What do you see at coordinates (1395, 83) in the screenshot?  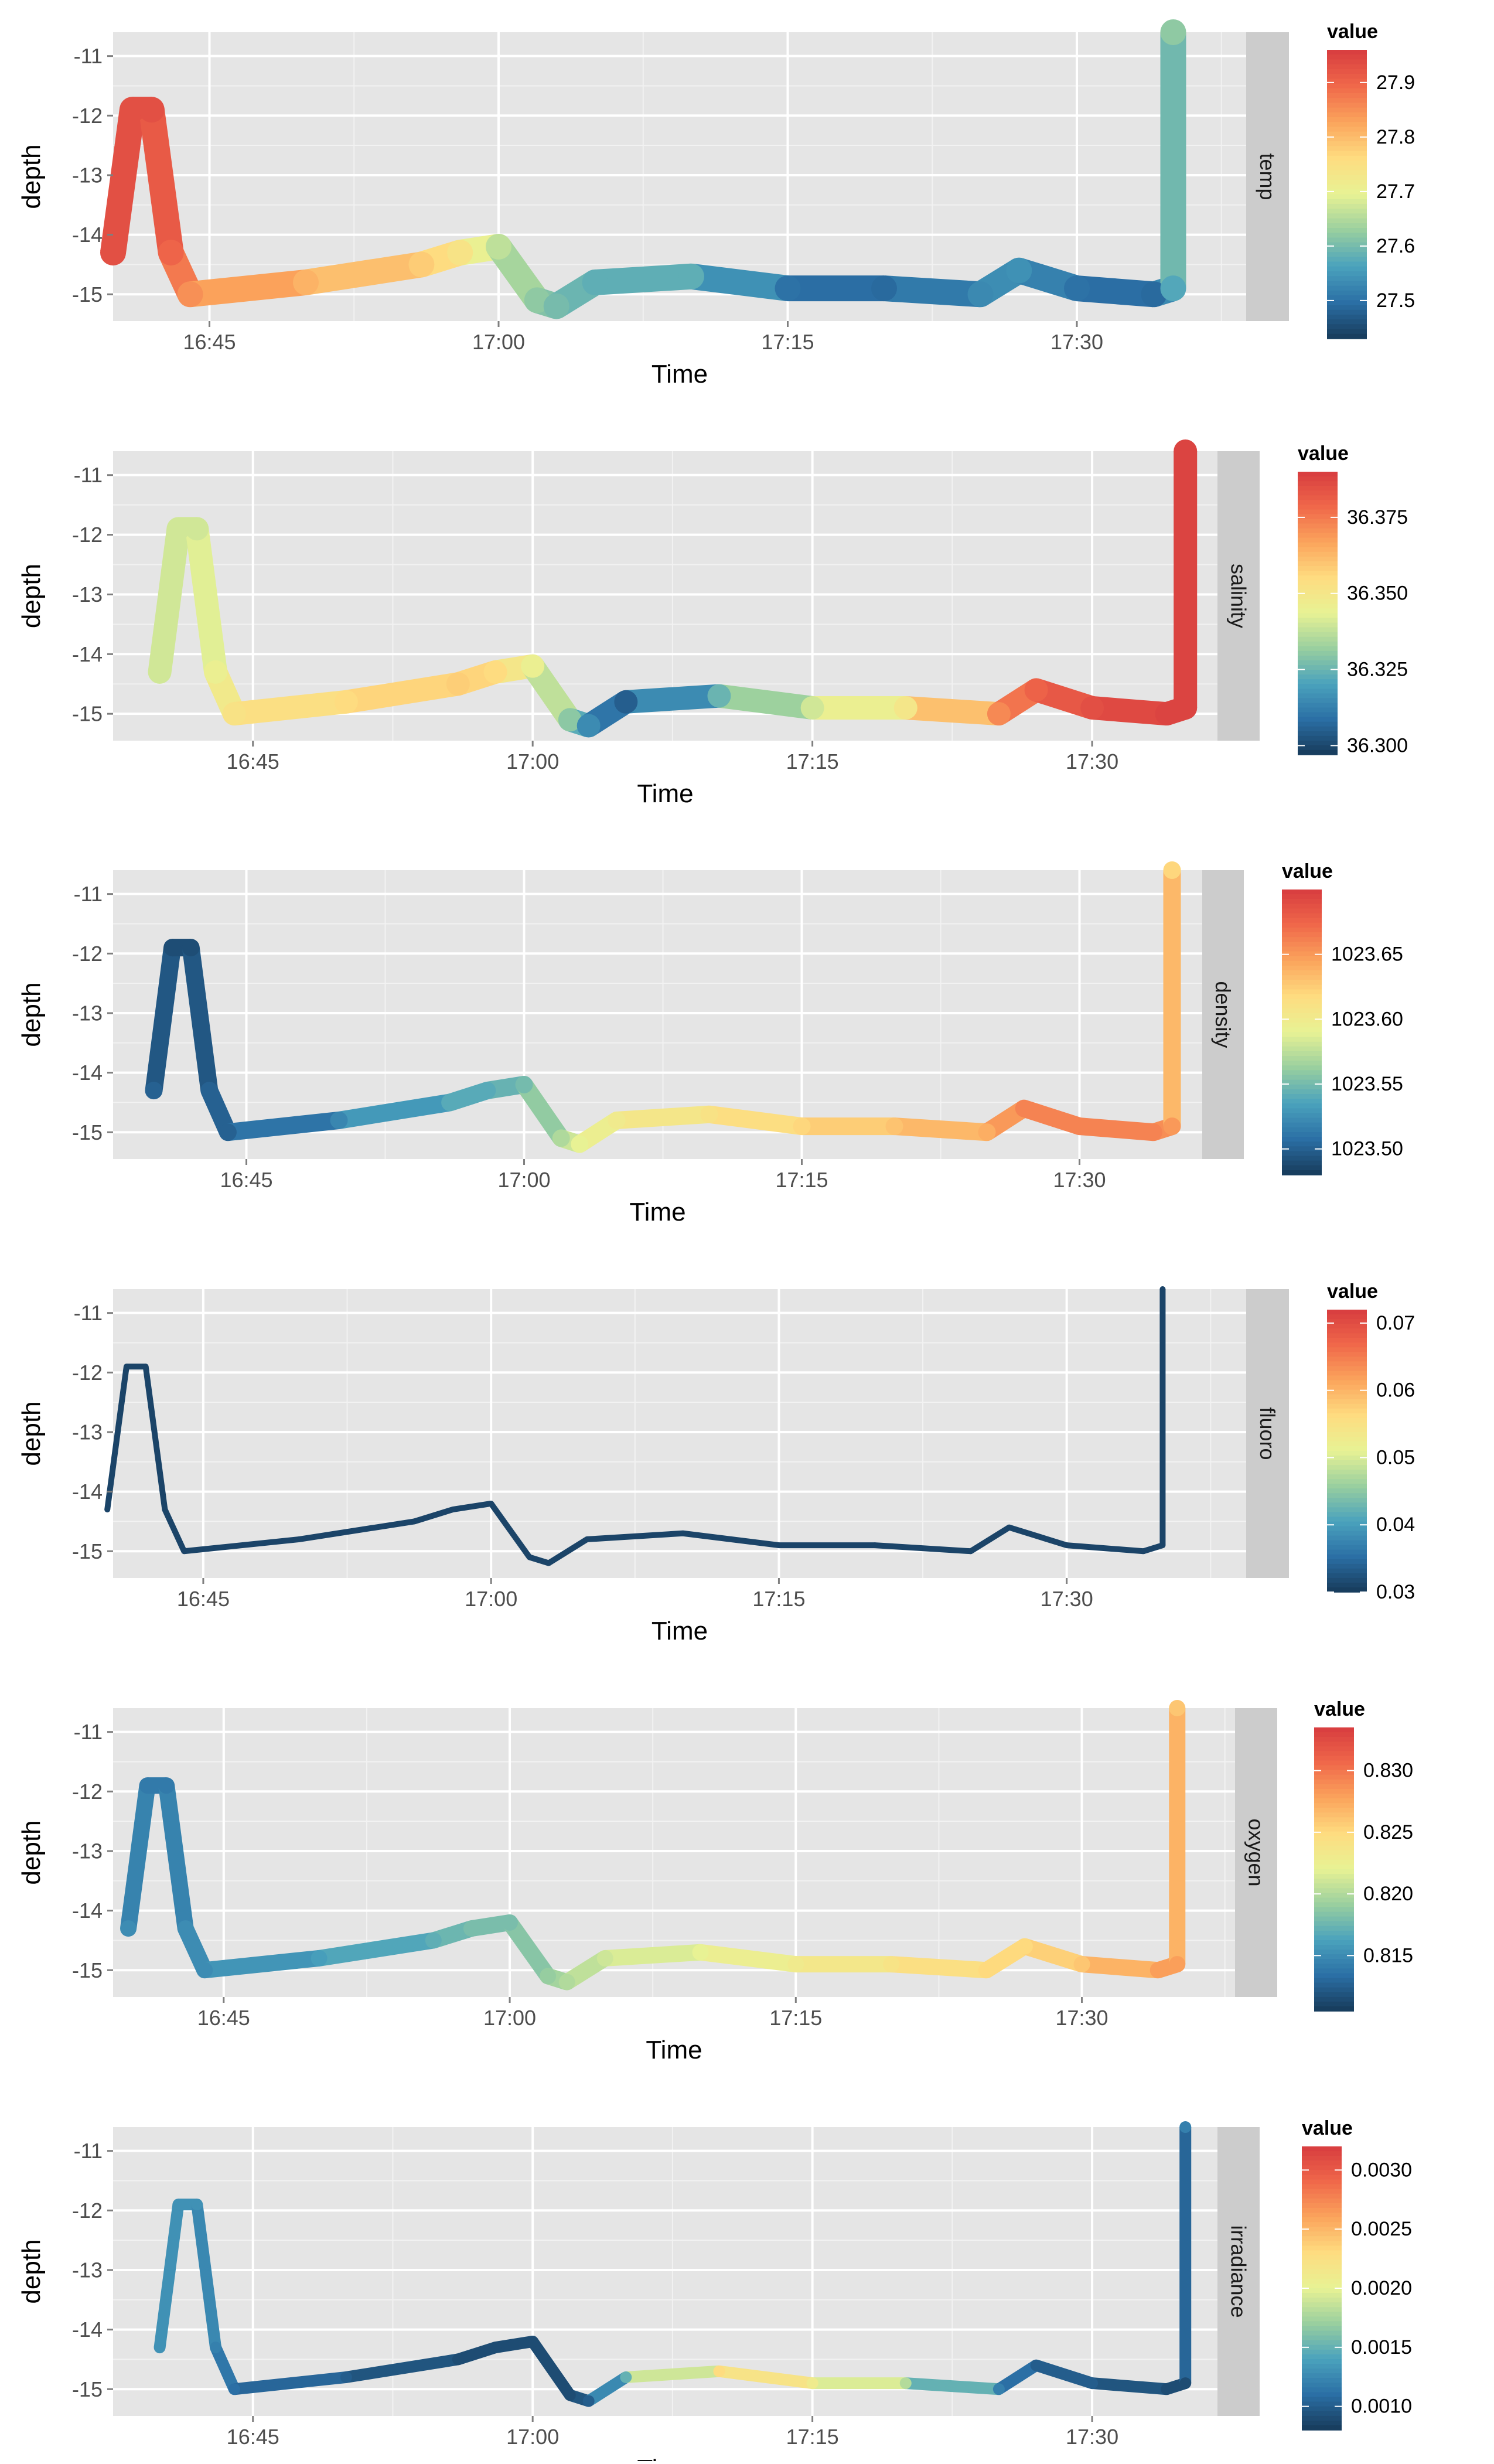 I see `legend-tick-label: 27.9` at bounding box center [1395, 83].